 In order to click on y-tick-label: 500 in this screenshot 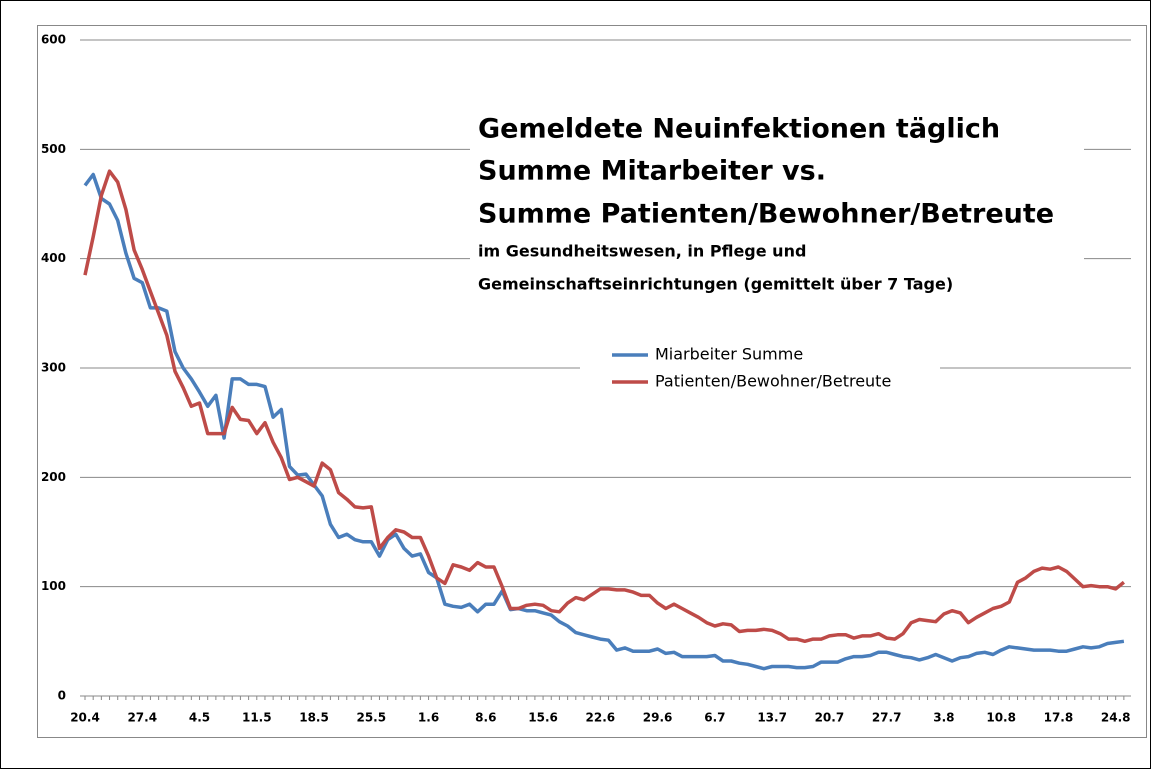, I will do `click(53, 149)`.